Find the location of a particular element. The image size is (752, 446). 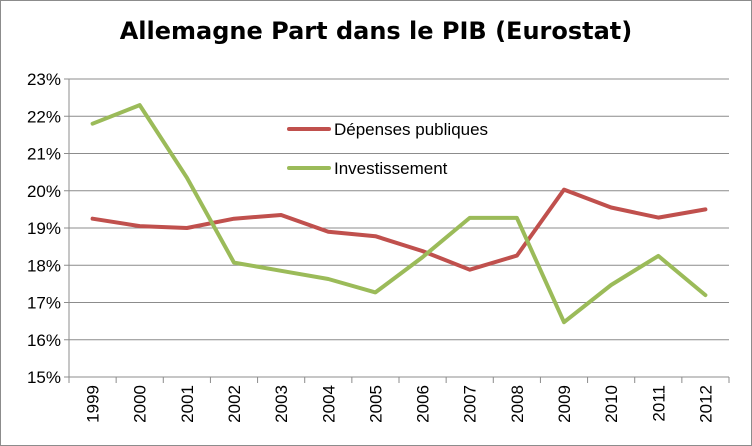

y-tick-label: 16% is located at coordinates (44, 340).